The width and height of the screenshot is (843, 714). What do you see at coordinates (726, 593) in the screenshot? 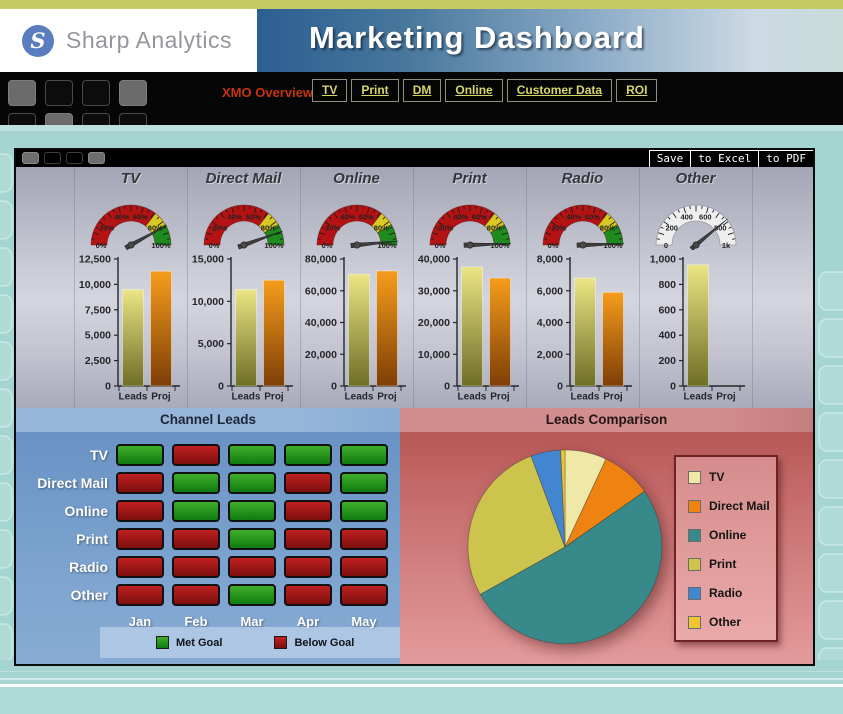
I see `pie-item-label: Radio` at bounding box center [726, 593].